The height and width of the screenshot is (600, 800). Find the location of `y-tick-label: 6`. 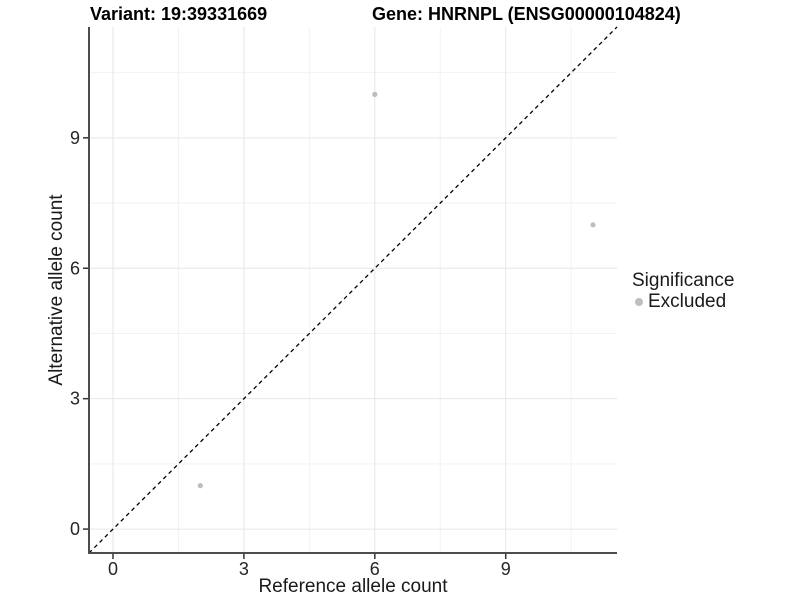

y-tick-label: 6 is located at coordinates (75, 268).